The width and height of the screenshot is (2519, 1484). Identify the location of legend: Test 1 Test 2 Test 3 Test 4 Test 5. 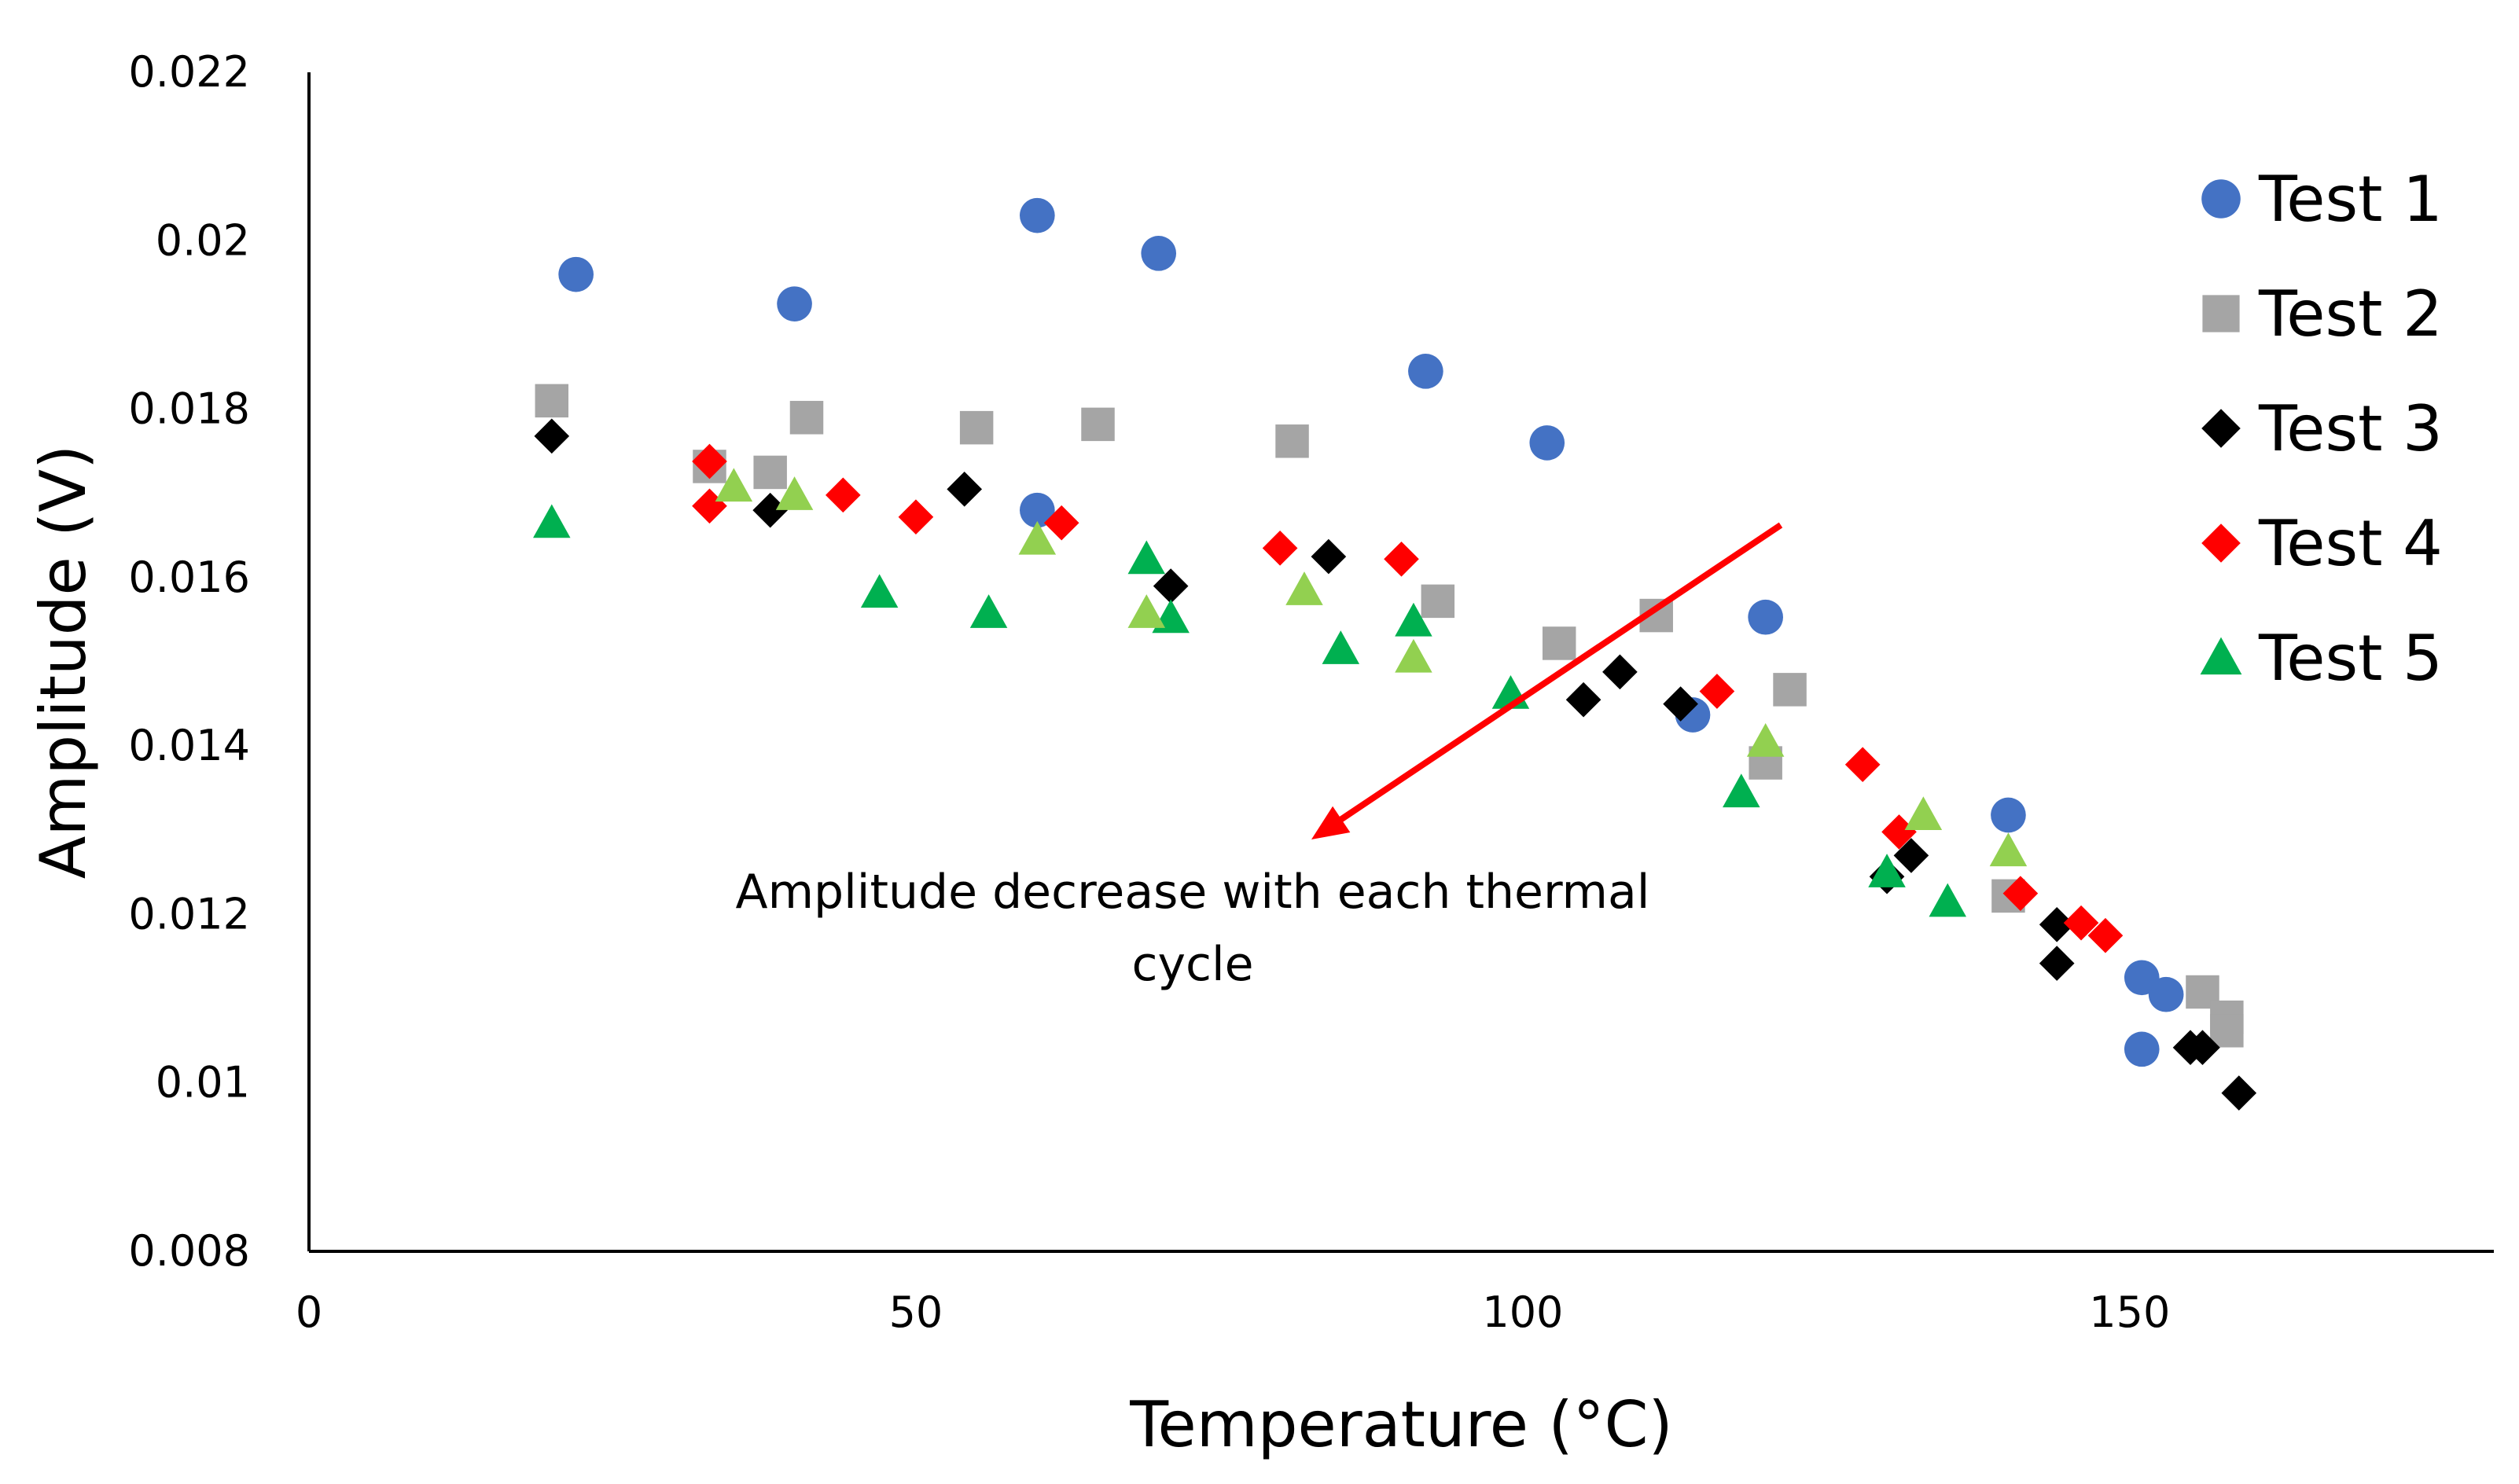
(2321, 429).